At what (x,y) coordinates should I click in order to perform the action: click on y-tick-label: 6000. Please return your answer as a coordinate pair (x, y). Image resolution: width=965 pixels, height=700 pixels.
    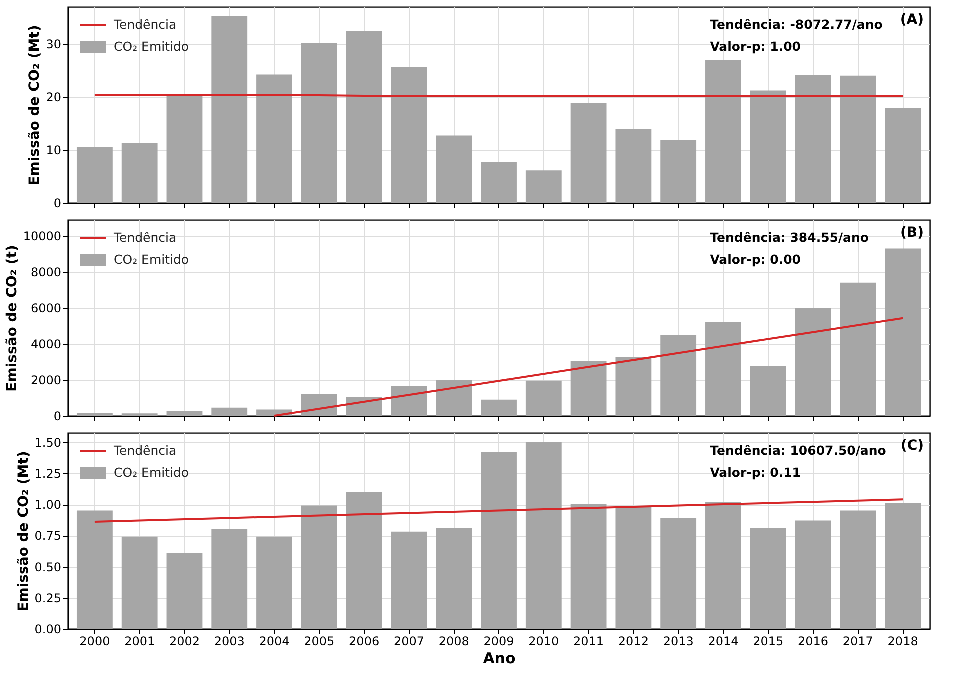
    Looking at the image, I should click on (46, 309).